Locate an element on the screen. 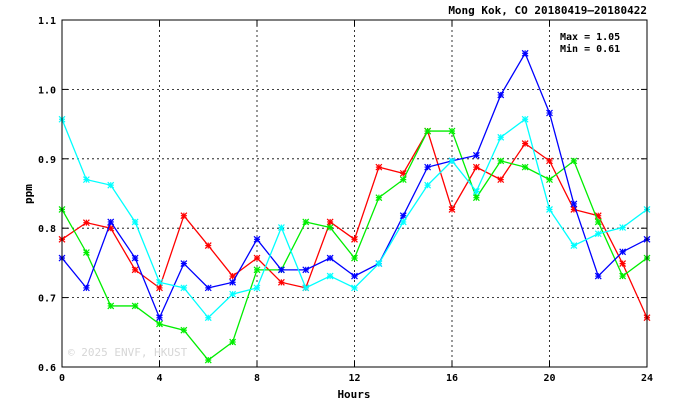  y-axis-label: ppm is located at coordinates (28, 194).